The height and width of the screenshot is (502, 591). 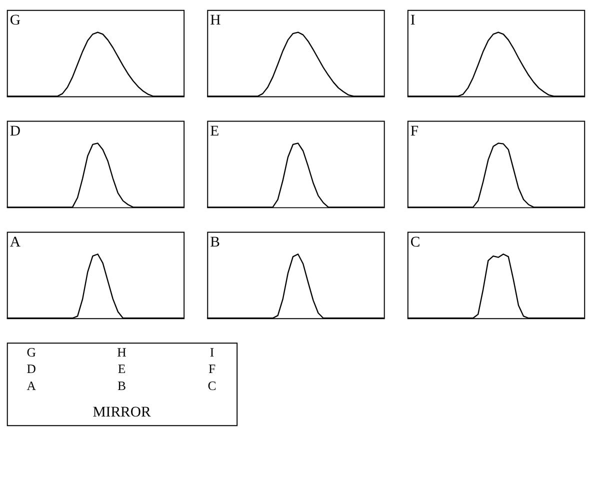 I want to click on text: C, so click(x=212, y=385).